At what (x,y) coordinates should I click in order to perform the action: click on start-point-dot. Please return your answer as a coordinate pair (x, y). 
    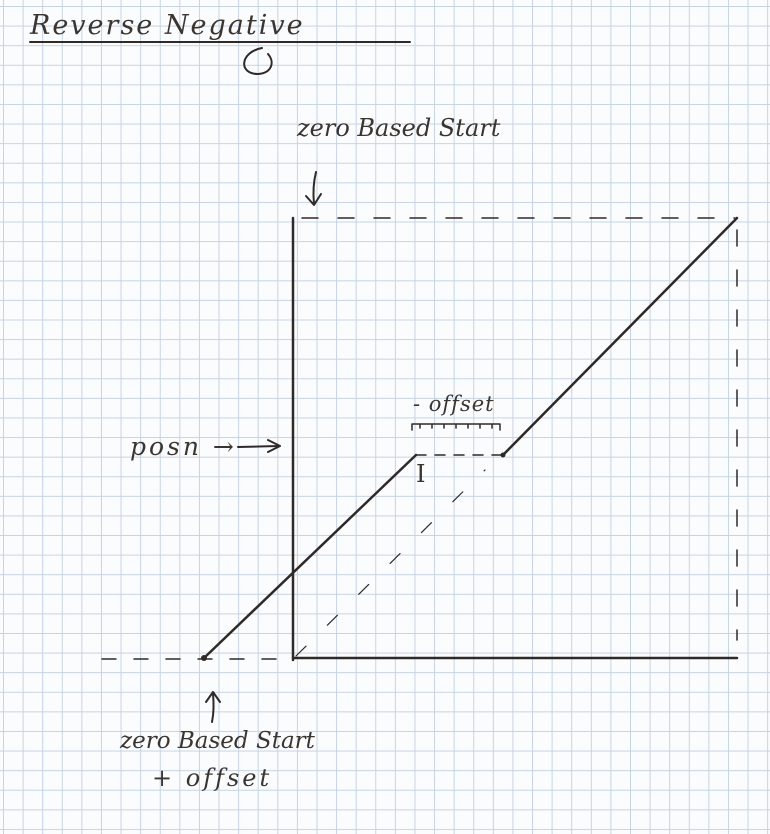
    Looking at the image, I should click on (204, 658).